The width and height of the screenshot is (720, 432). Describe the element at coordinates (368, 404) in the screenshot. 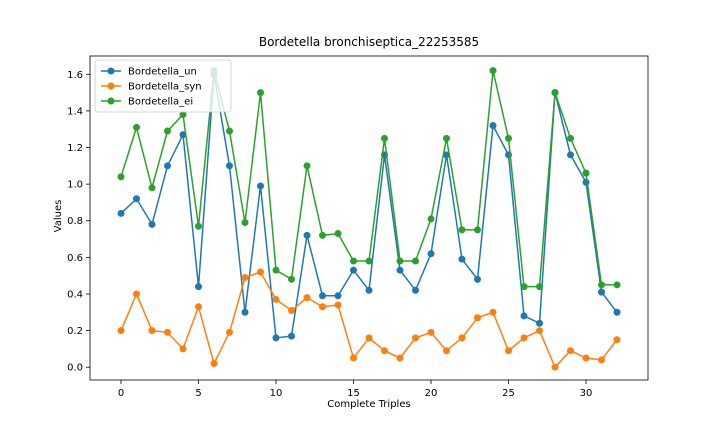

I see `x-axis-label: Complete Triples` at that location.